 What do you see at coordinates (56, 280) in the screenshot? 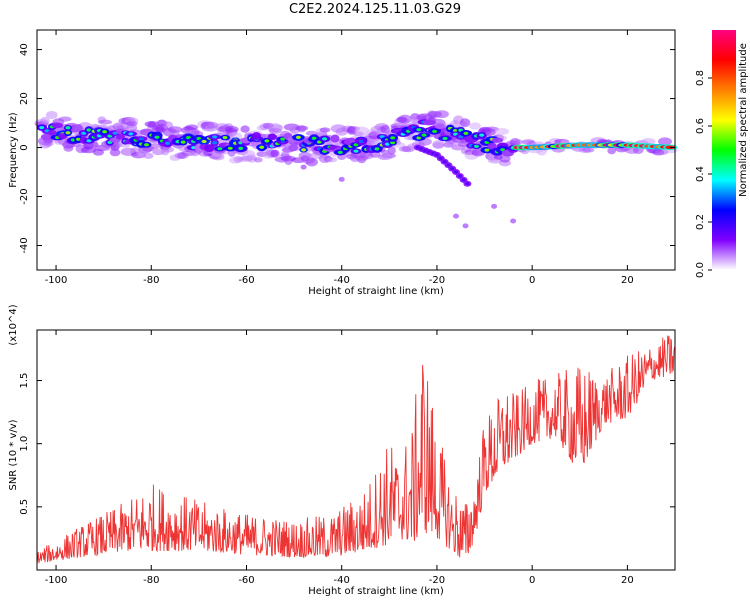
I see `spec-xtick-label: -100` at bounding box center [56, 280].